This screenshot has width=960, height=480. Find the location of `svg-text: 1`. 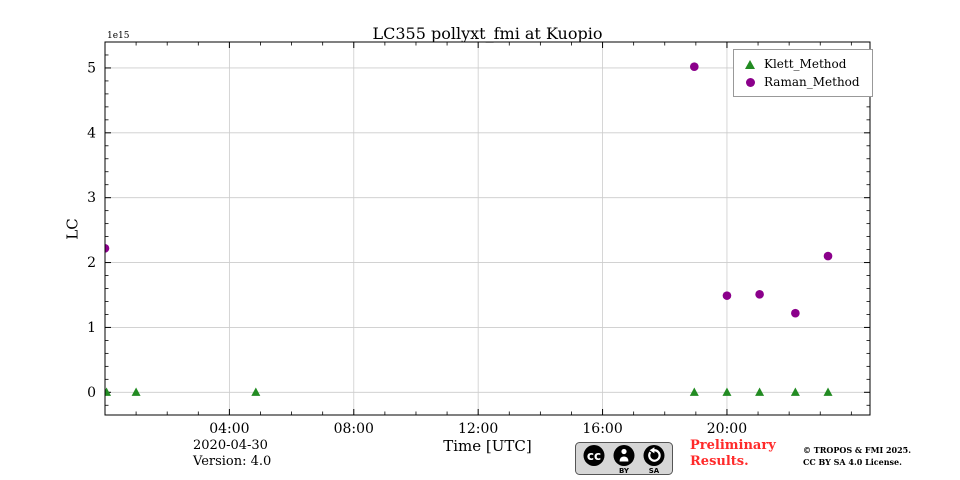

svg-text: 1 is located at coordinates (91, 328).